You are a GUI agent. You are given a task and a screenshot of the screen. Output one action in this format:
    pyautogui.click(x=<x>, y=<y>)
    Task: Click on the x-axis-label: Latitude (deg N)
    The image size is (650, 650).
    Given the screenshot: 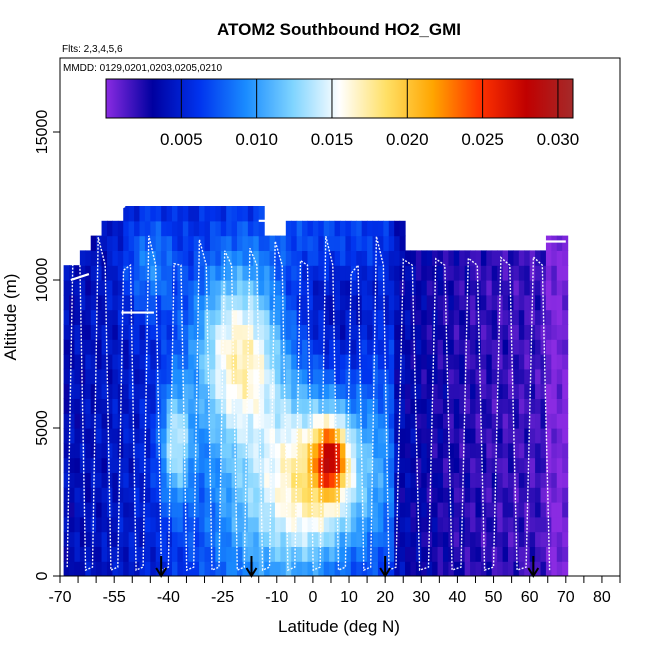 What is the action you would take?
    pyautogui.click(x=339, y=626)
    